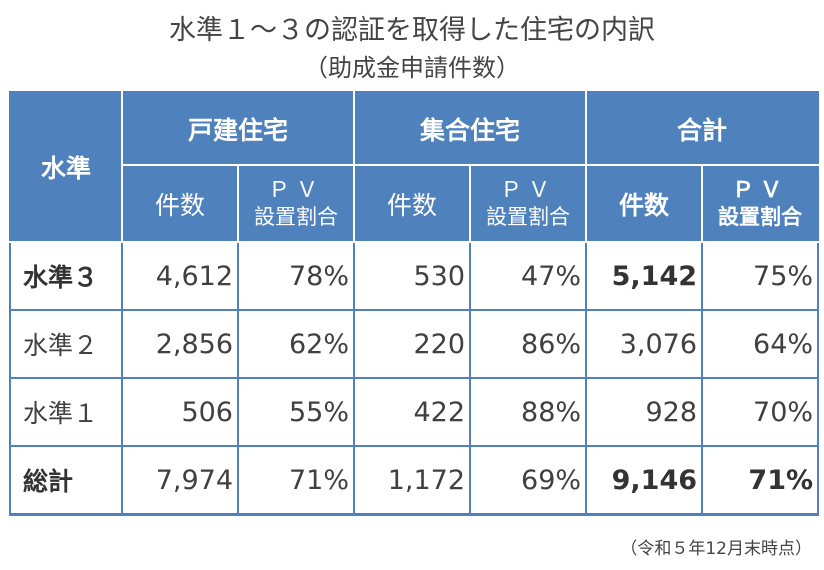 The image size is (824, 570). What do you see at coordinates (412, 203) in the screenshot?
I see `multi-count-header: 件数` at bounding box center [412, 203].